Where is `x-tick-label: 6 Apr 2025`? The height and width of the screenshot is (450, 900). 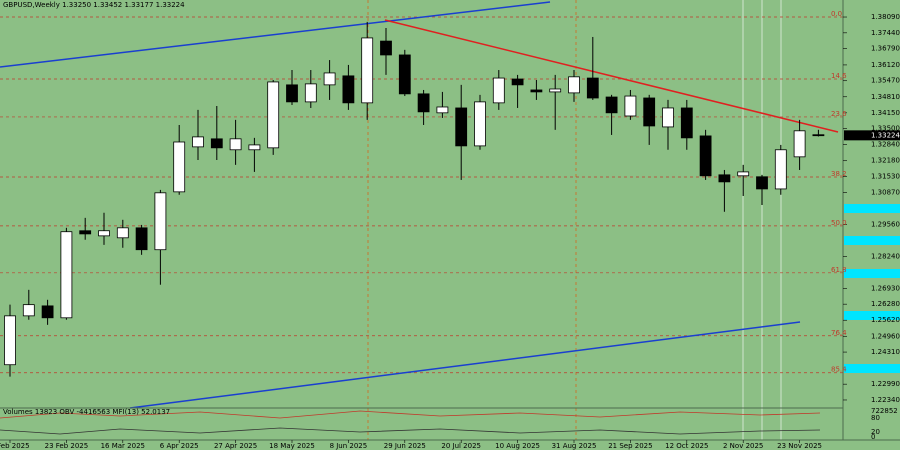
x-tick-label: 6 Apr 2025 is located at coordinates (179, 446).